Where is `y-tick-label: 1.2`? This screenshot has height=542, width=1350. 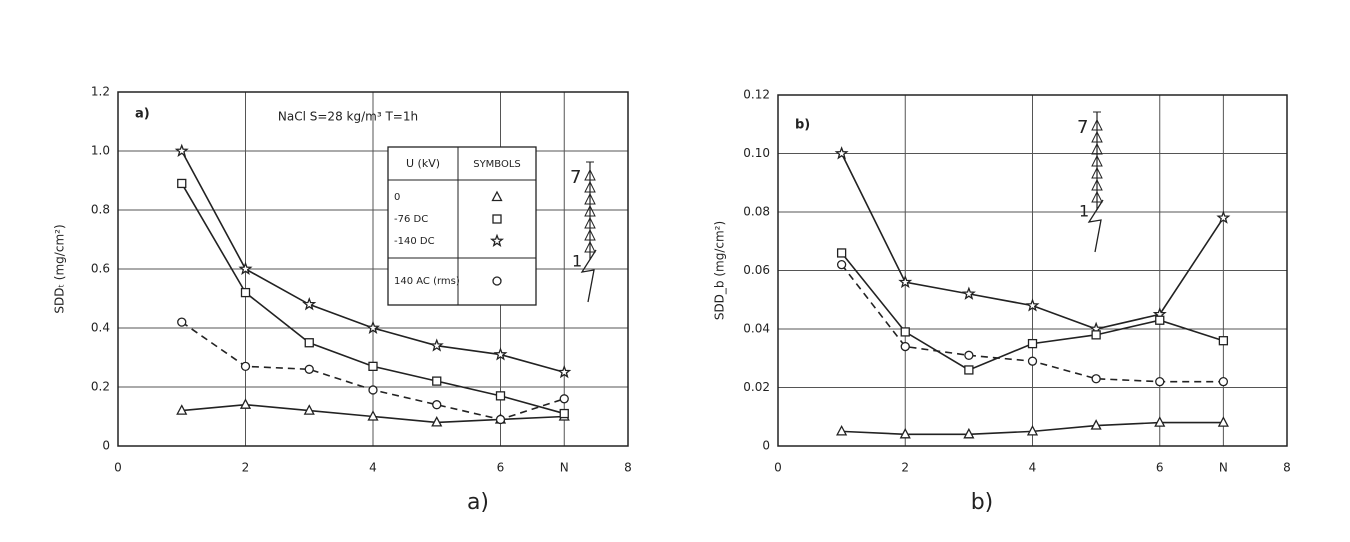
y-tick-label: 1.2 is located at coordinates (100, 92).